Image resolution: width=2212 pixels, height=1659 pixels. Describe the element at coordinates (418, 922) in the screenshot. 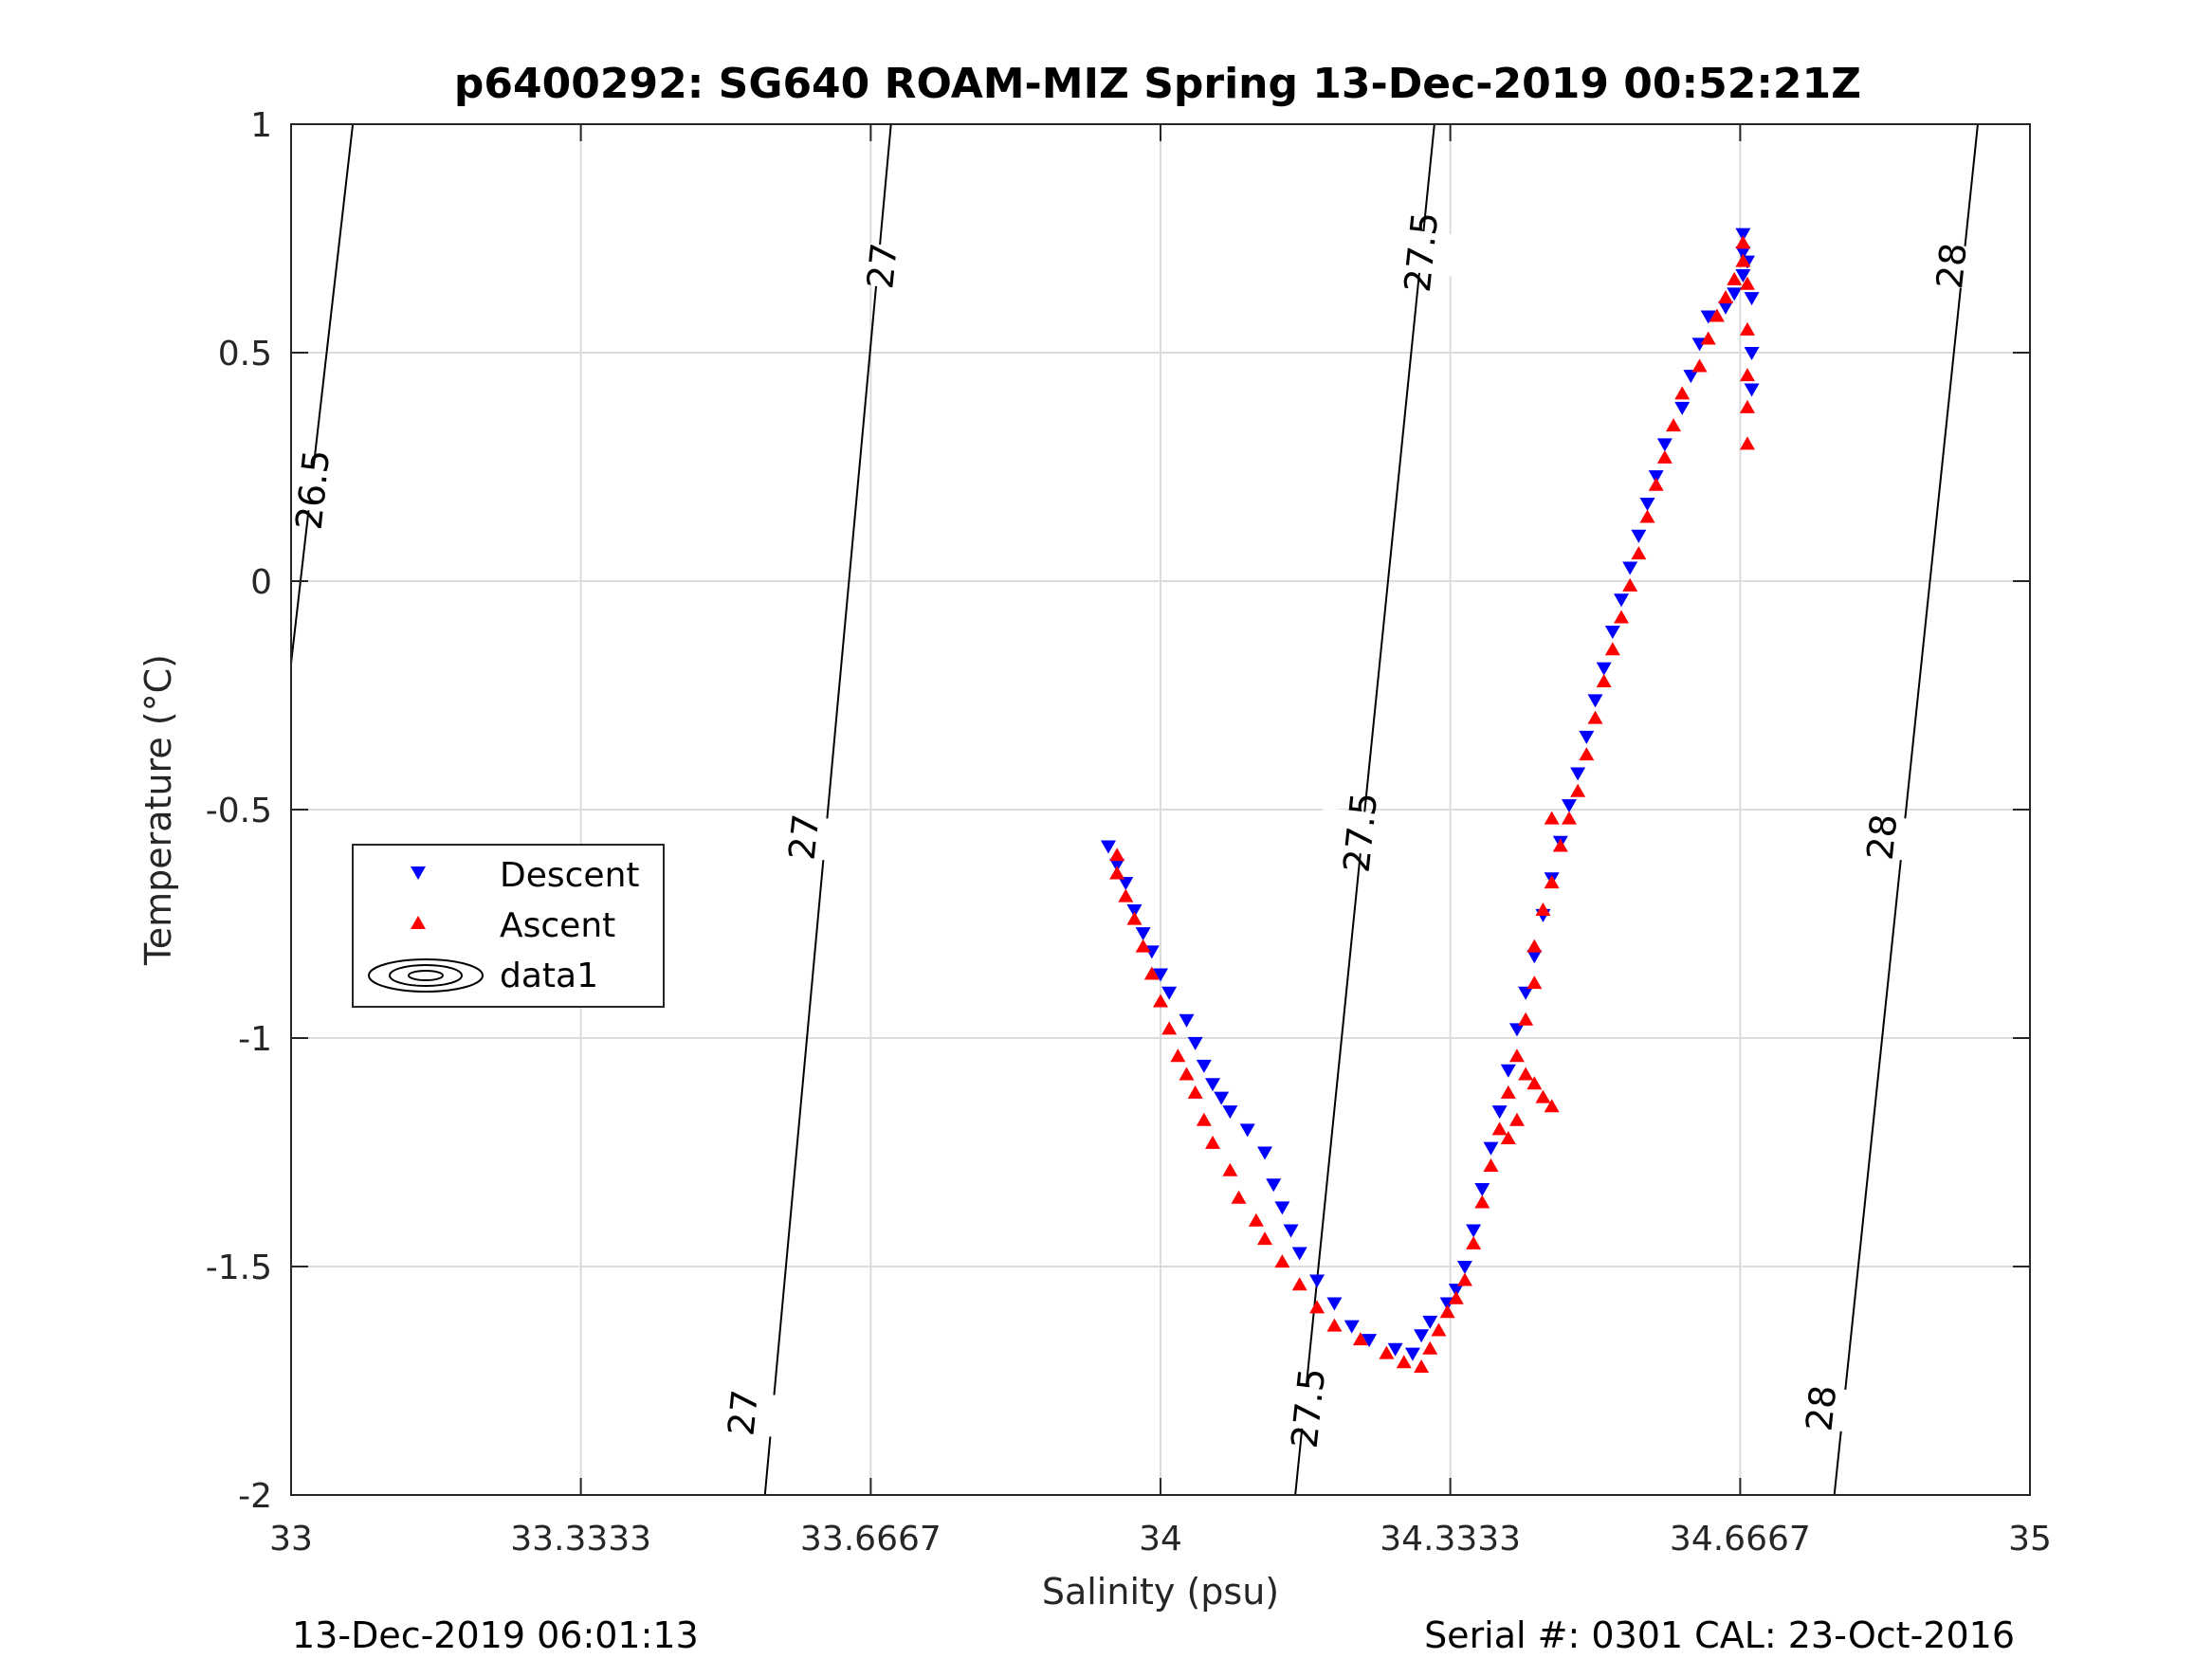

I see `legend-ascent-marker-icon` at that location.